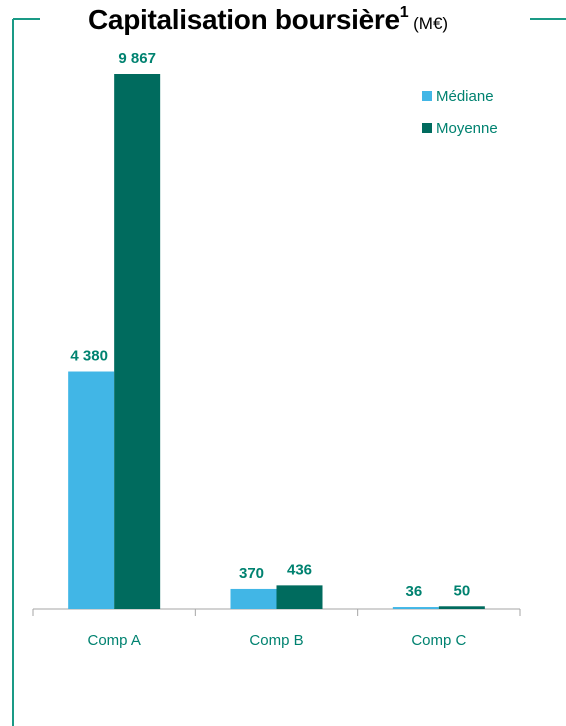 This screenshot has height=726, width=566. What do you see at coordinates (253, 598) in the screenshot?
I see `bar-mdiane-comp-b` at bounding box center [253, 598].